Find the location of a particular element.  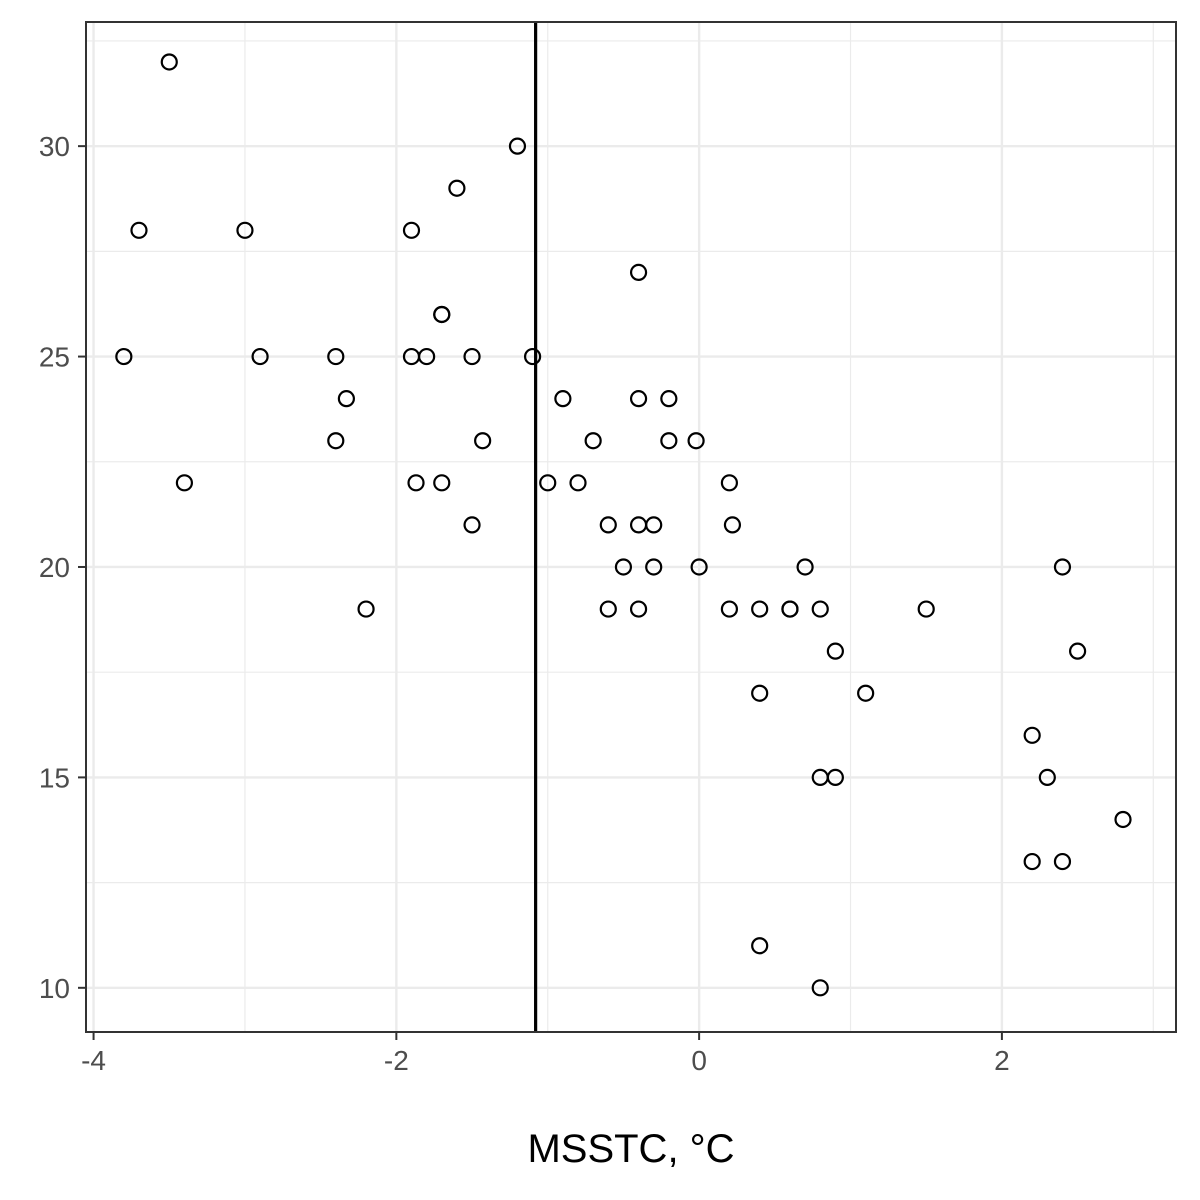

x-tick-label: 2 is located at coordinates (1002, 1060).